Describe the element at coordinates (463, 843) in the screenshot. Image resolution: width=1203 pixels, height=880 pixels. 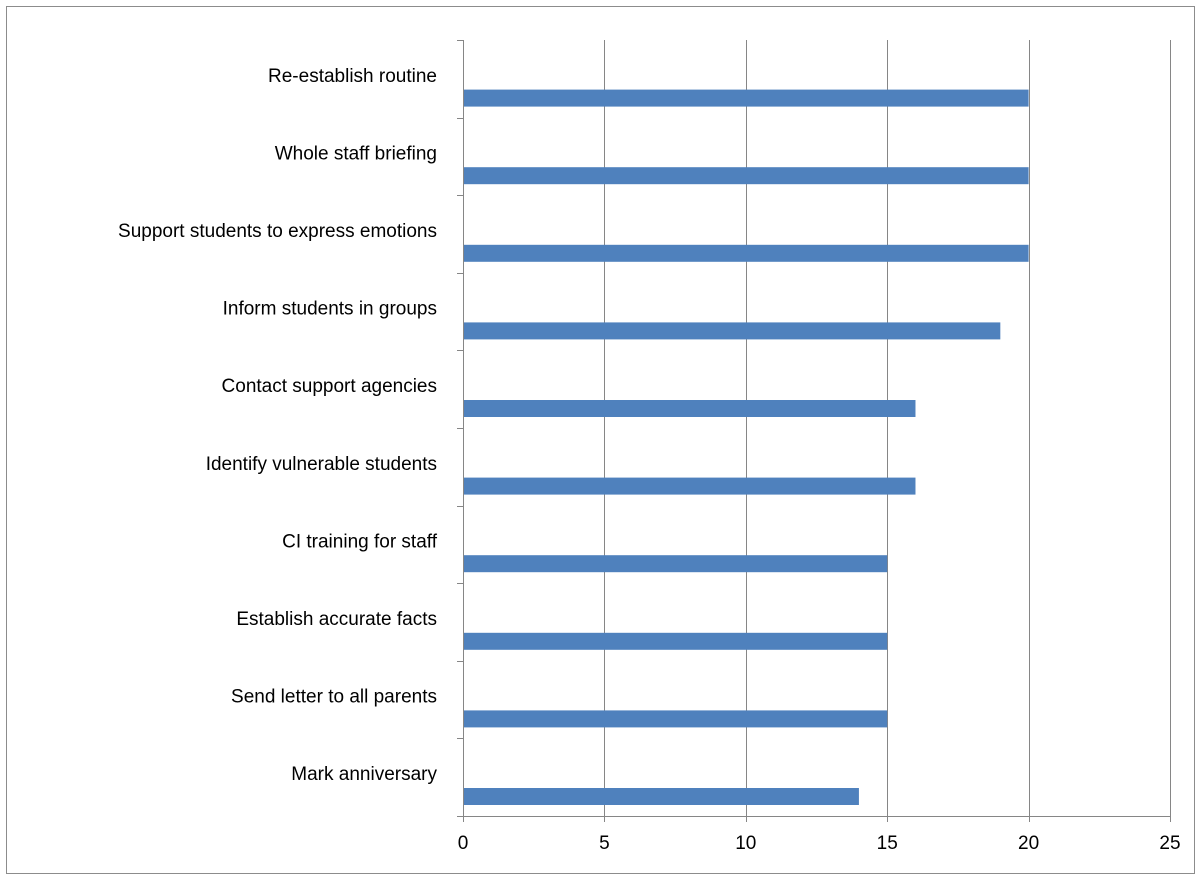
I see `x-tick-label: 0` at that location.